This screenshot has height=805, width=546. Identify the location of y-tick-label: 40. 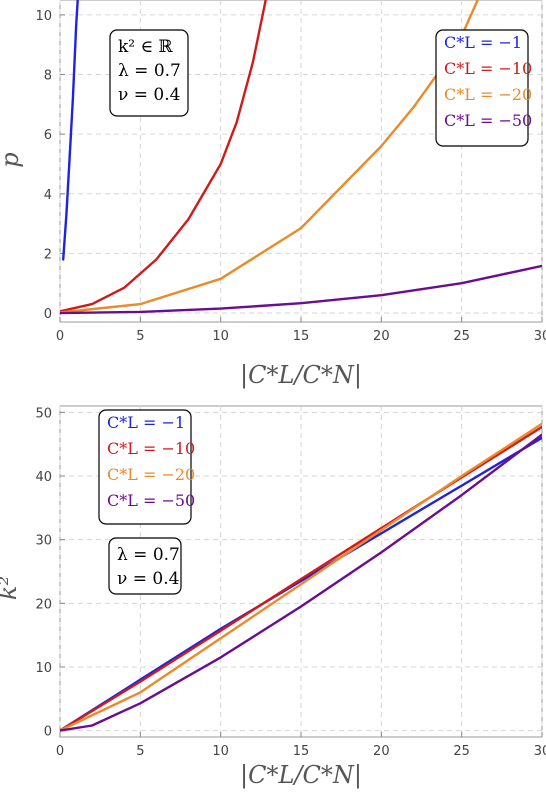
(43, 477).